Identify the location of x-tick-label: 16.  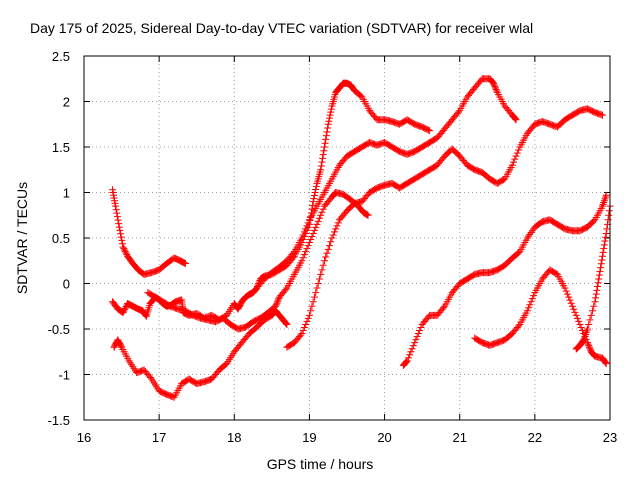
(84, 437).